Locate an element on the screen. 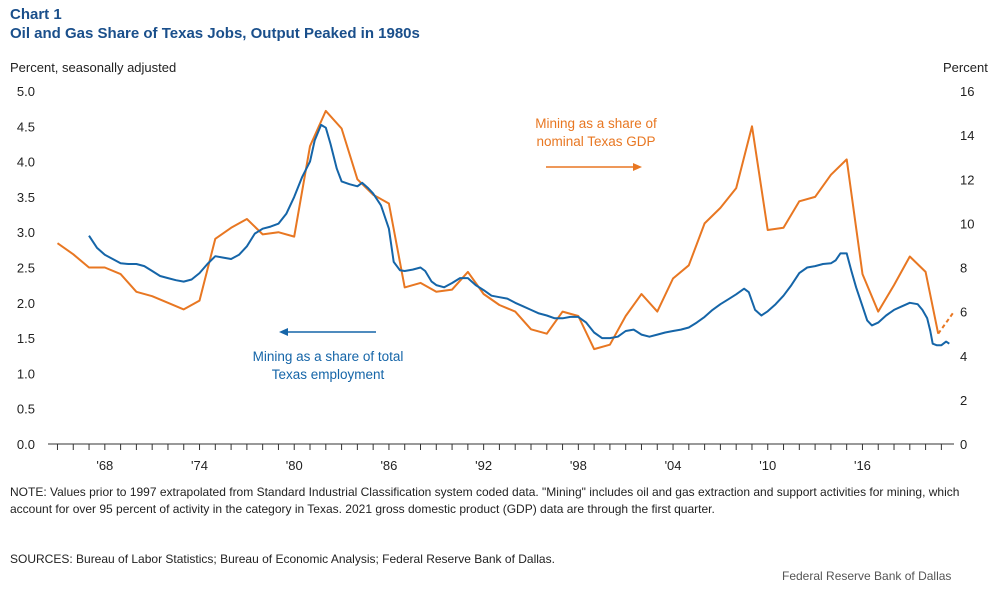  left-tick-label: 2.5 is located at coordinates (26, 268).